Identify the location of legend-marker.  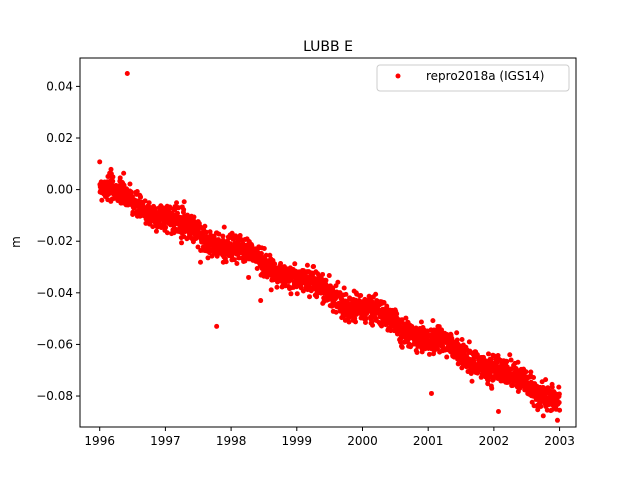
(398, 76).